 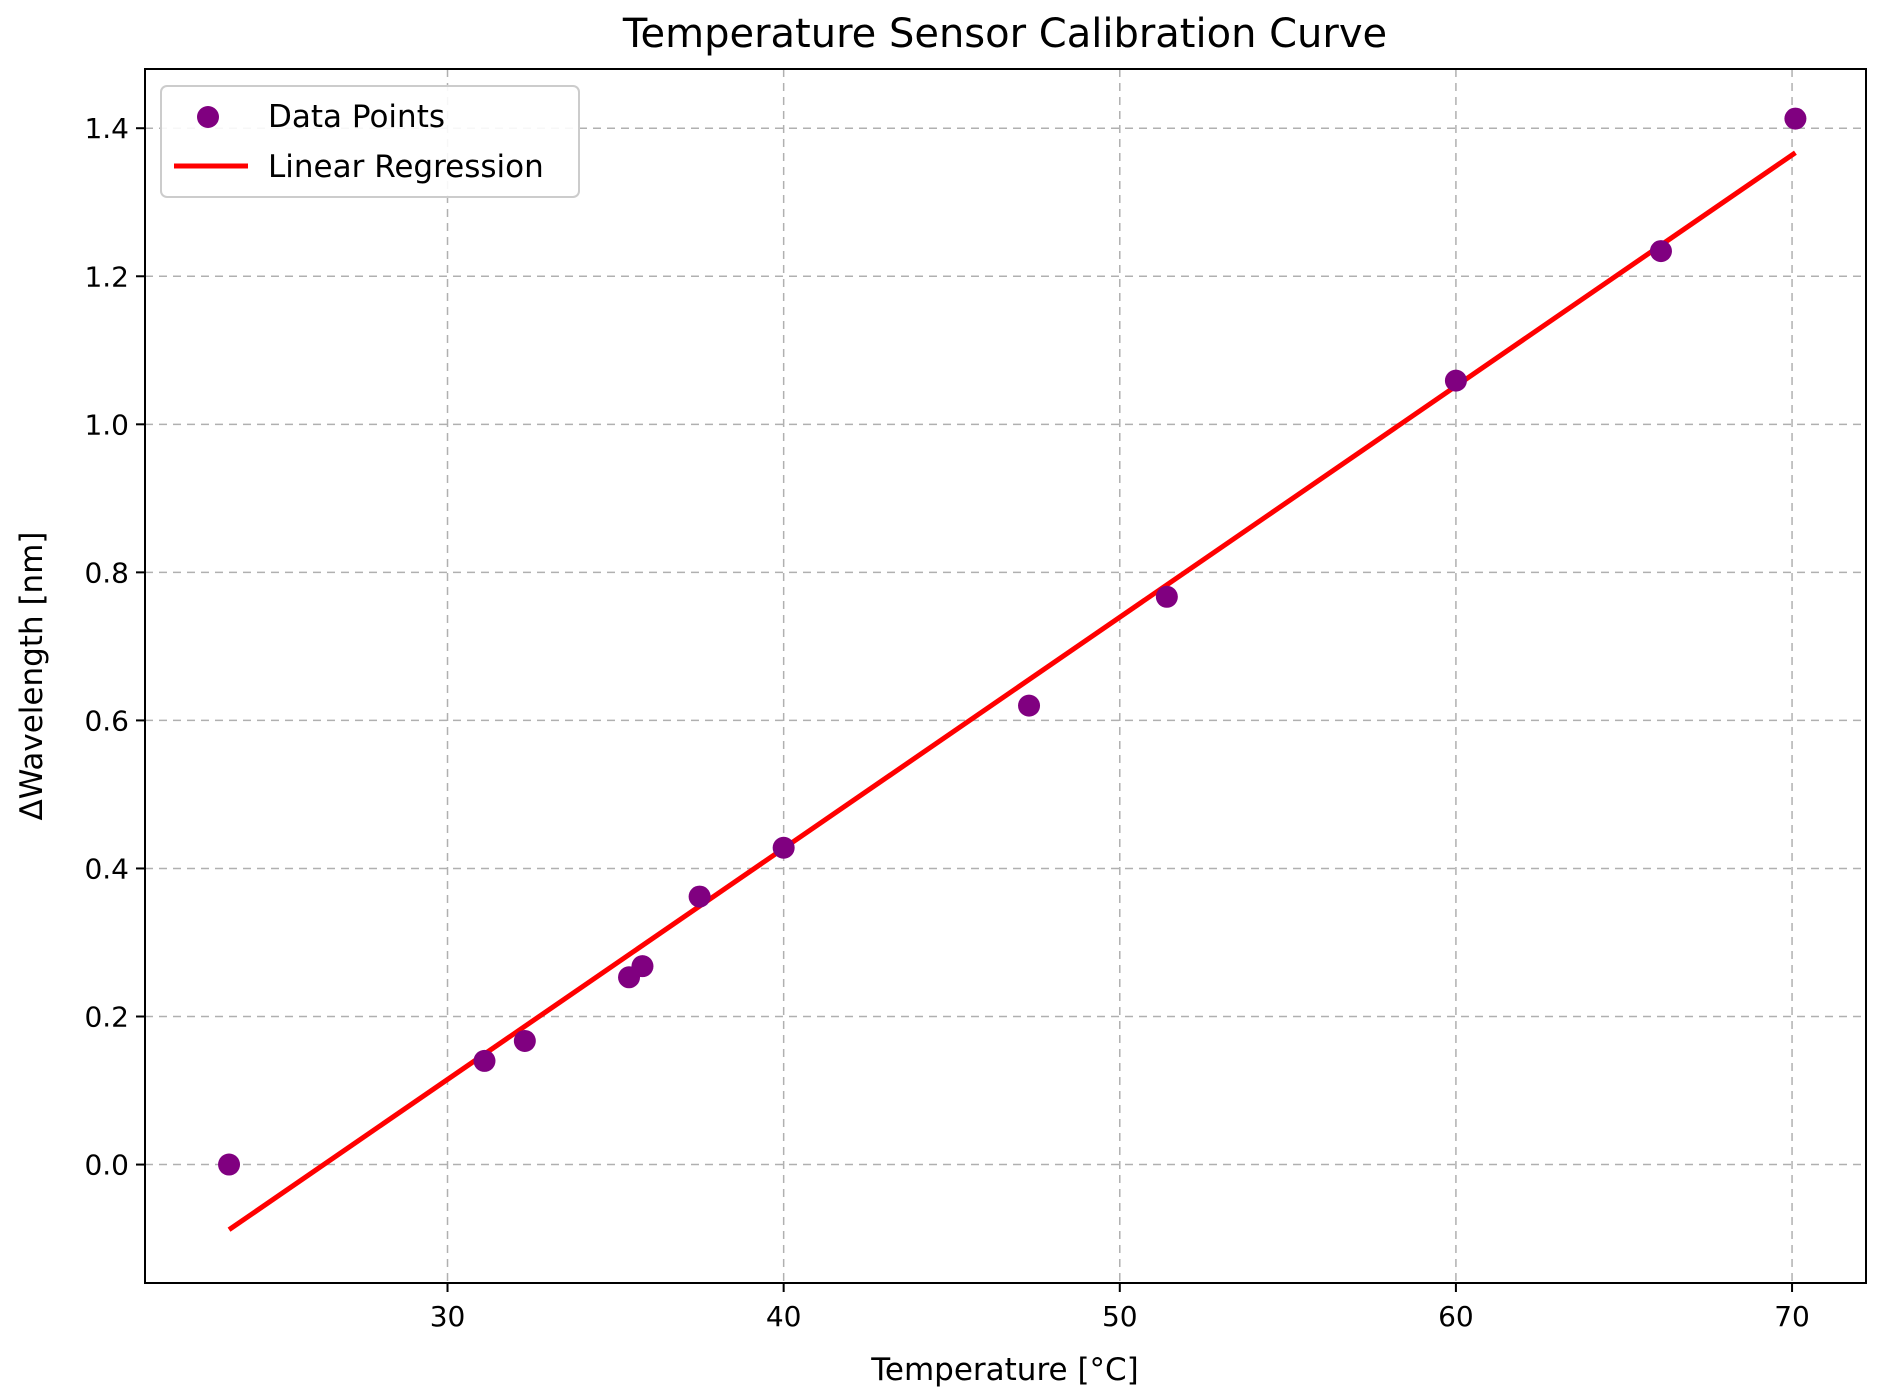 What do you see at coordinates (784, 1316) in the screenshot?
I see `x-tick-label: 40` at bounding box center [784, 1316].